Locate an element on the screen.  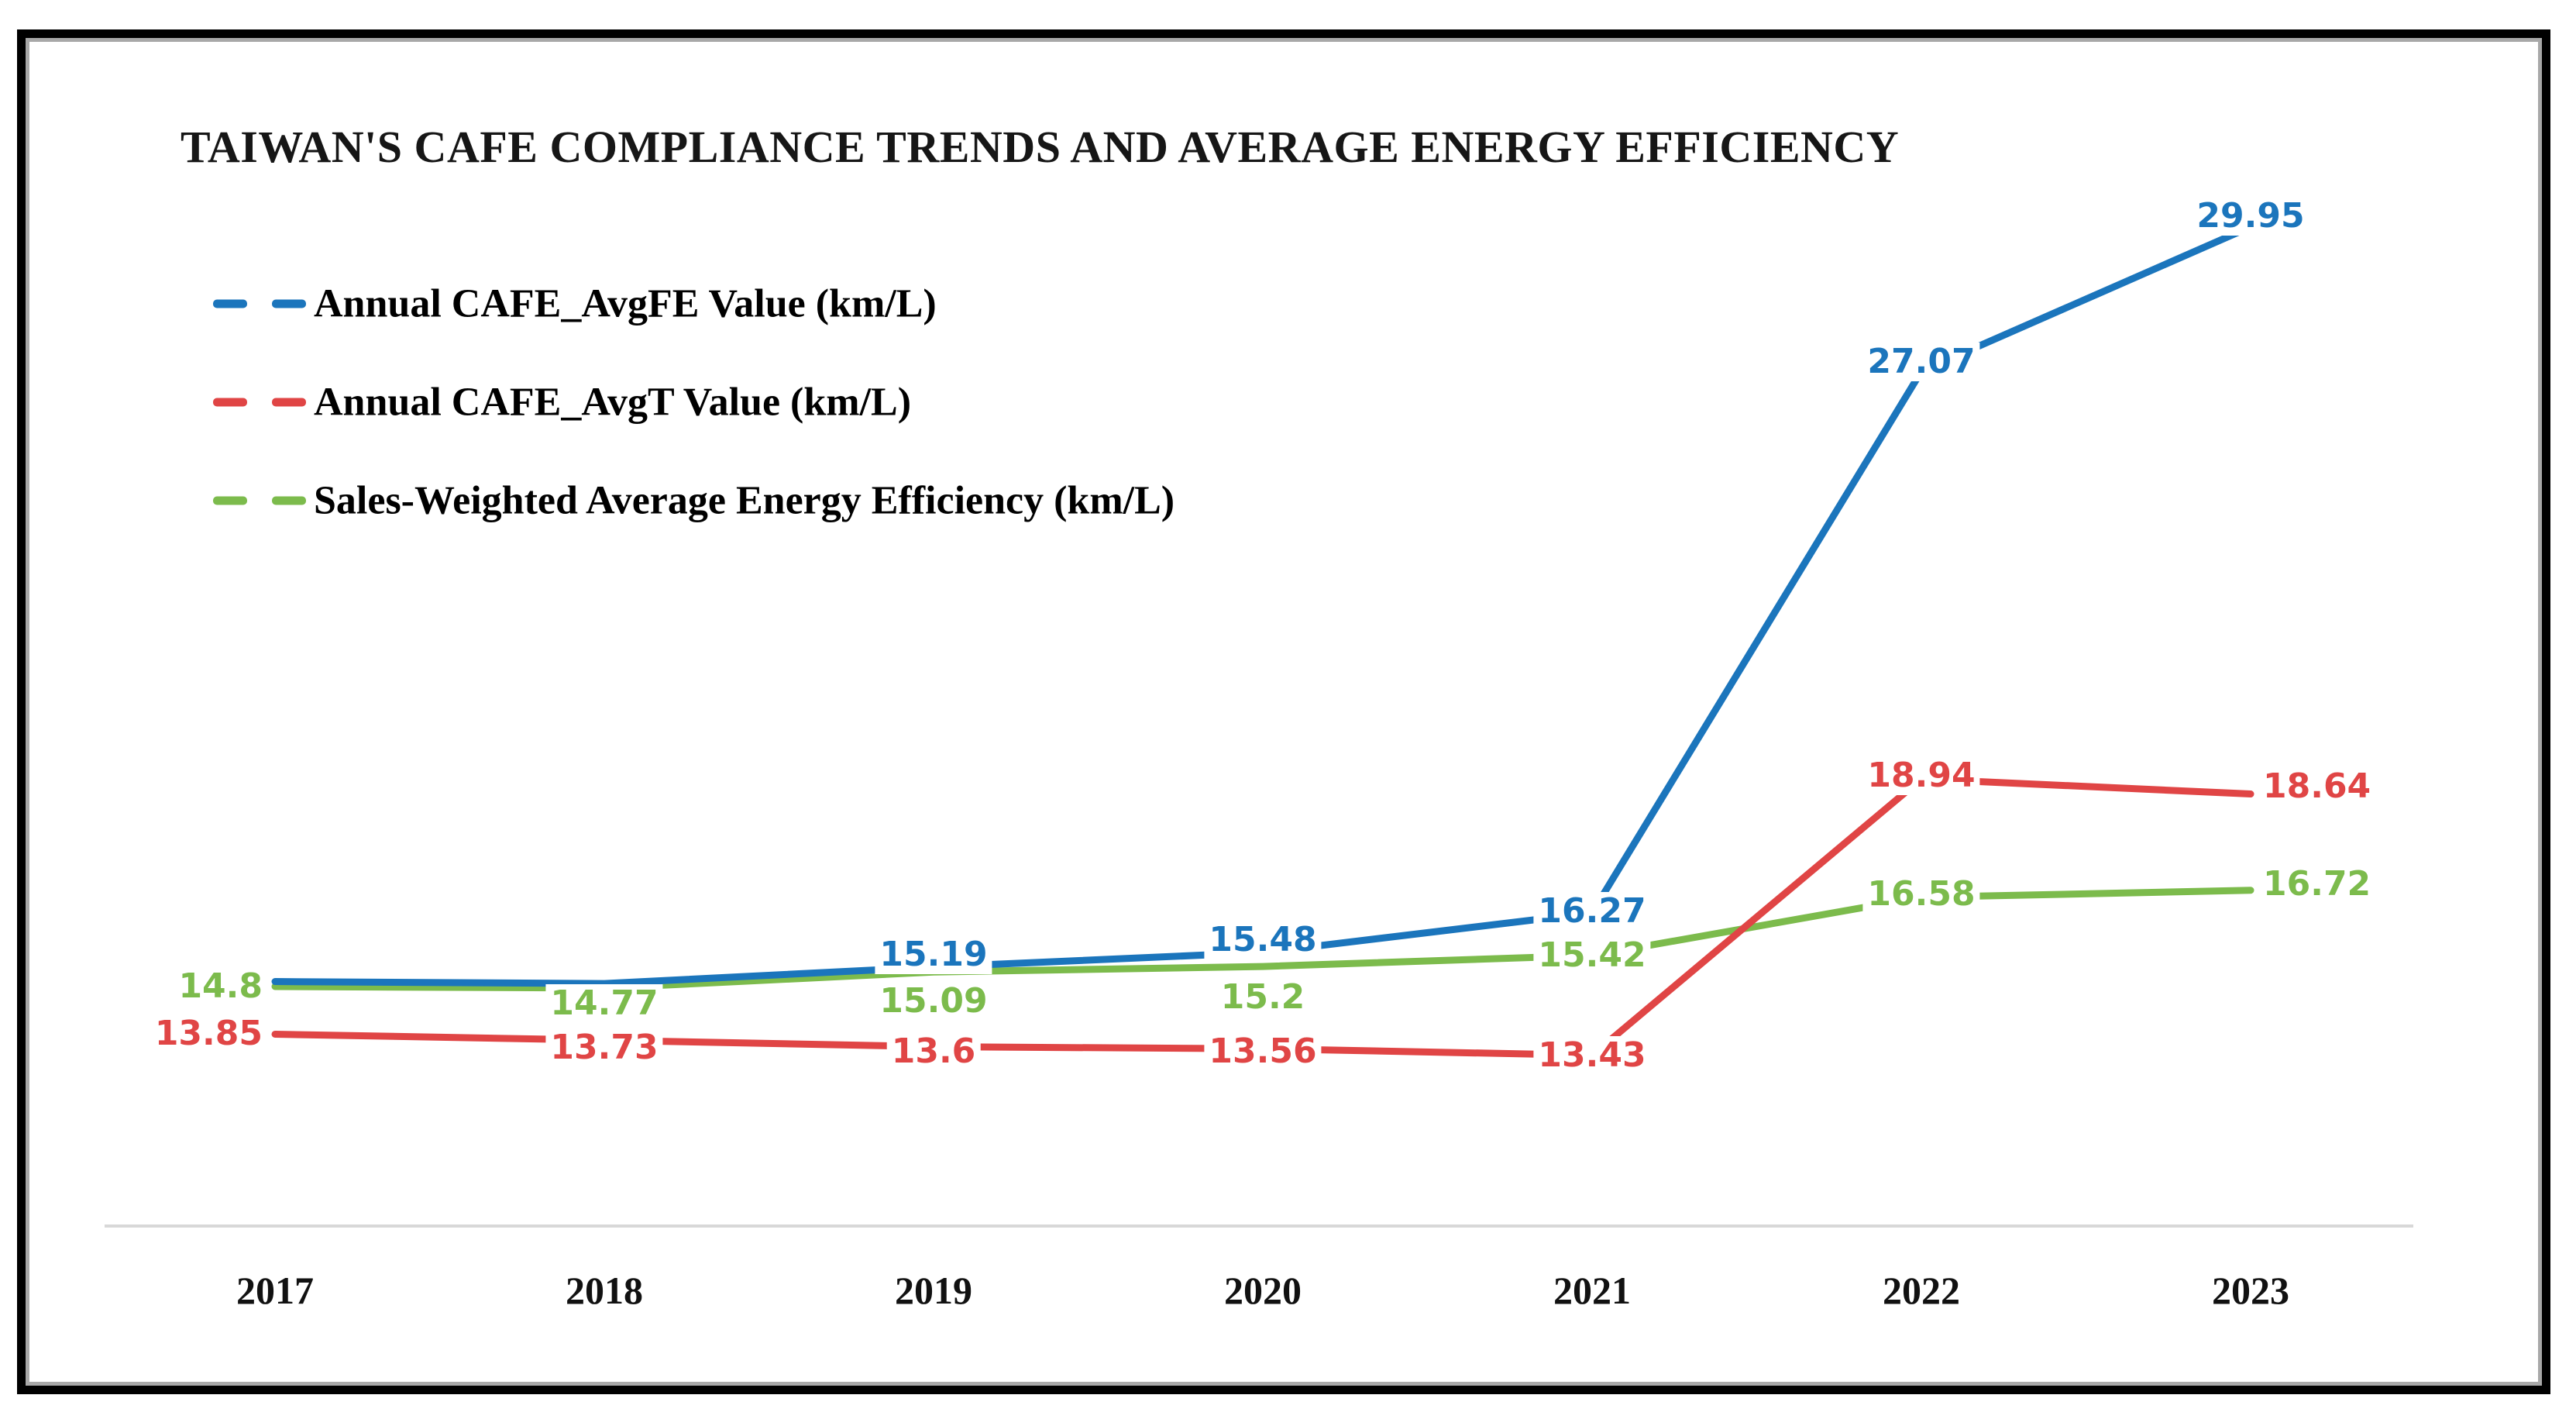
data-label: 29.95 is located at coordinates (2250, 216).